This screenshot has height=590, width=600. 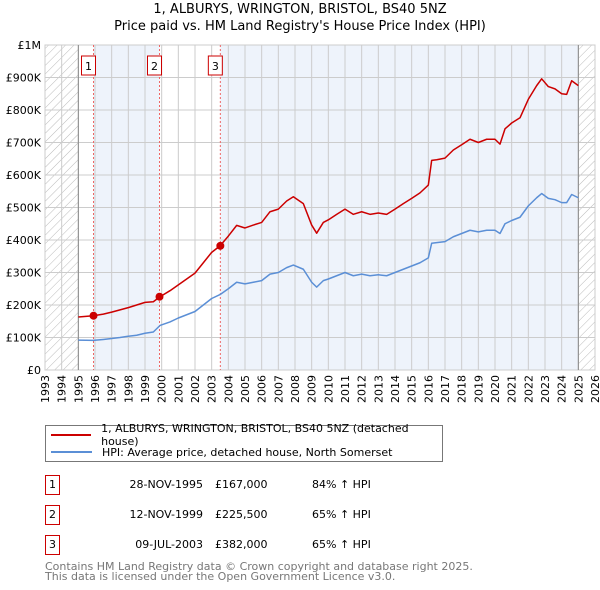 I want to click on sale-date: 09-JUL-2003, so click(x=169, y=544).